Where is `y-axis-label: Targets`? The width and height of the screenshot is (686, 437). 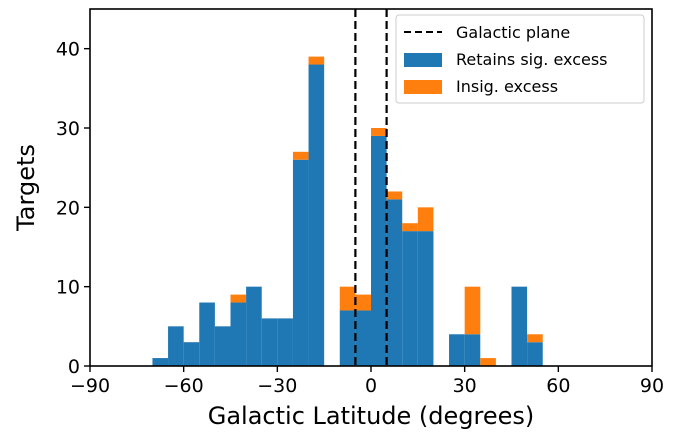 y-axis-label: Targets is located at coordinates (26, 188).